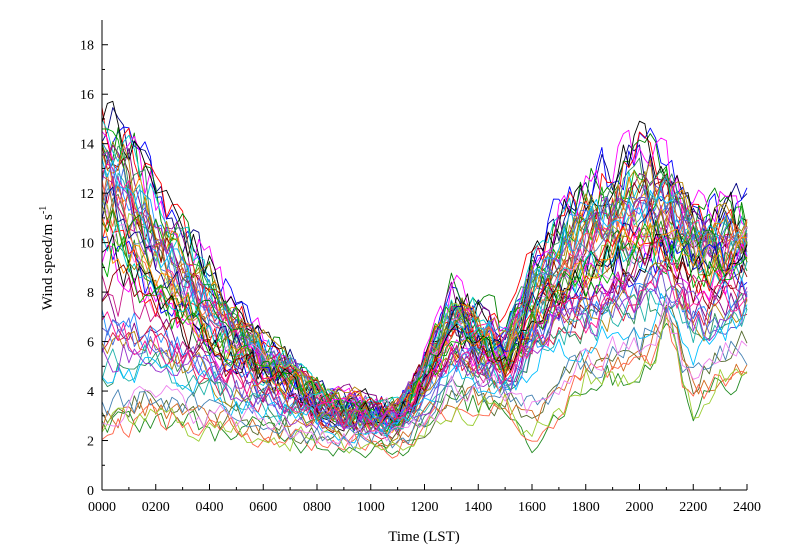 The width and height of the screenshot is (811, 550). What do you see at coordinates (532, 507) in the screenshot?
I see `x-tick-label: 1600` at bounding box center [532, 507].